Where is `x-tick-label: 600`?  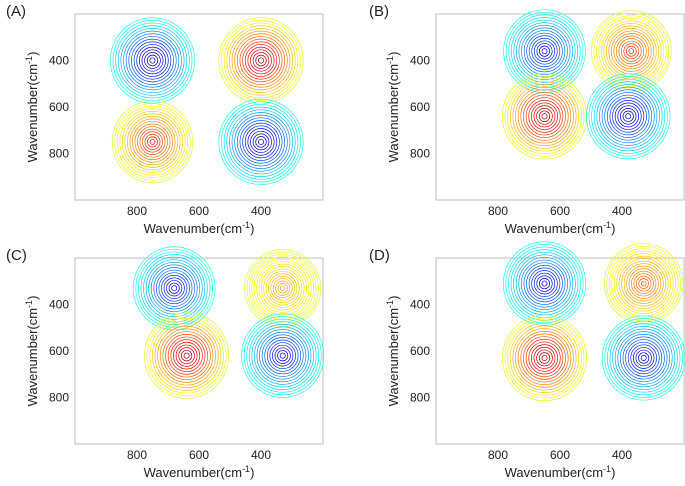
x-tick-label: 600 is located at coordinates (560, 211).